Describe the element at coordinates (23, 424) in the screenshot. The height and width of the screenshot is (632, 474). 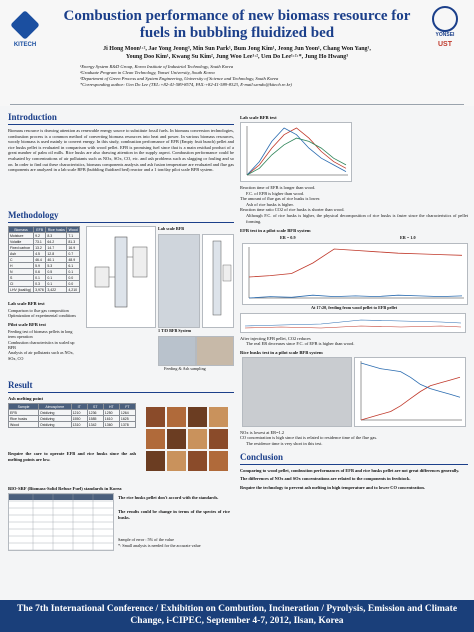
I see `ash-table-cell: Wood` at that location.